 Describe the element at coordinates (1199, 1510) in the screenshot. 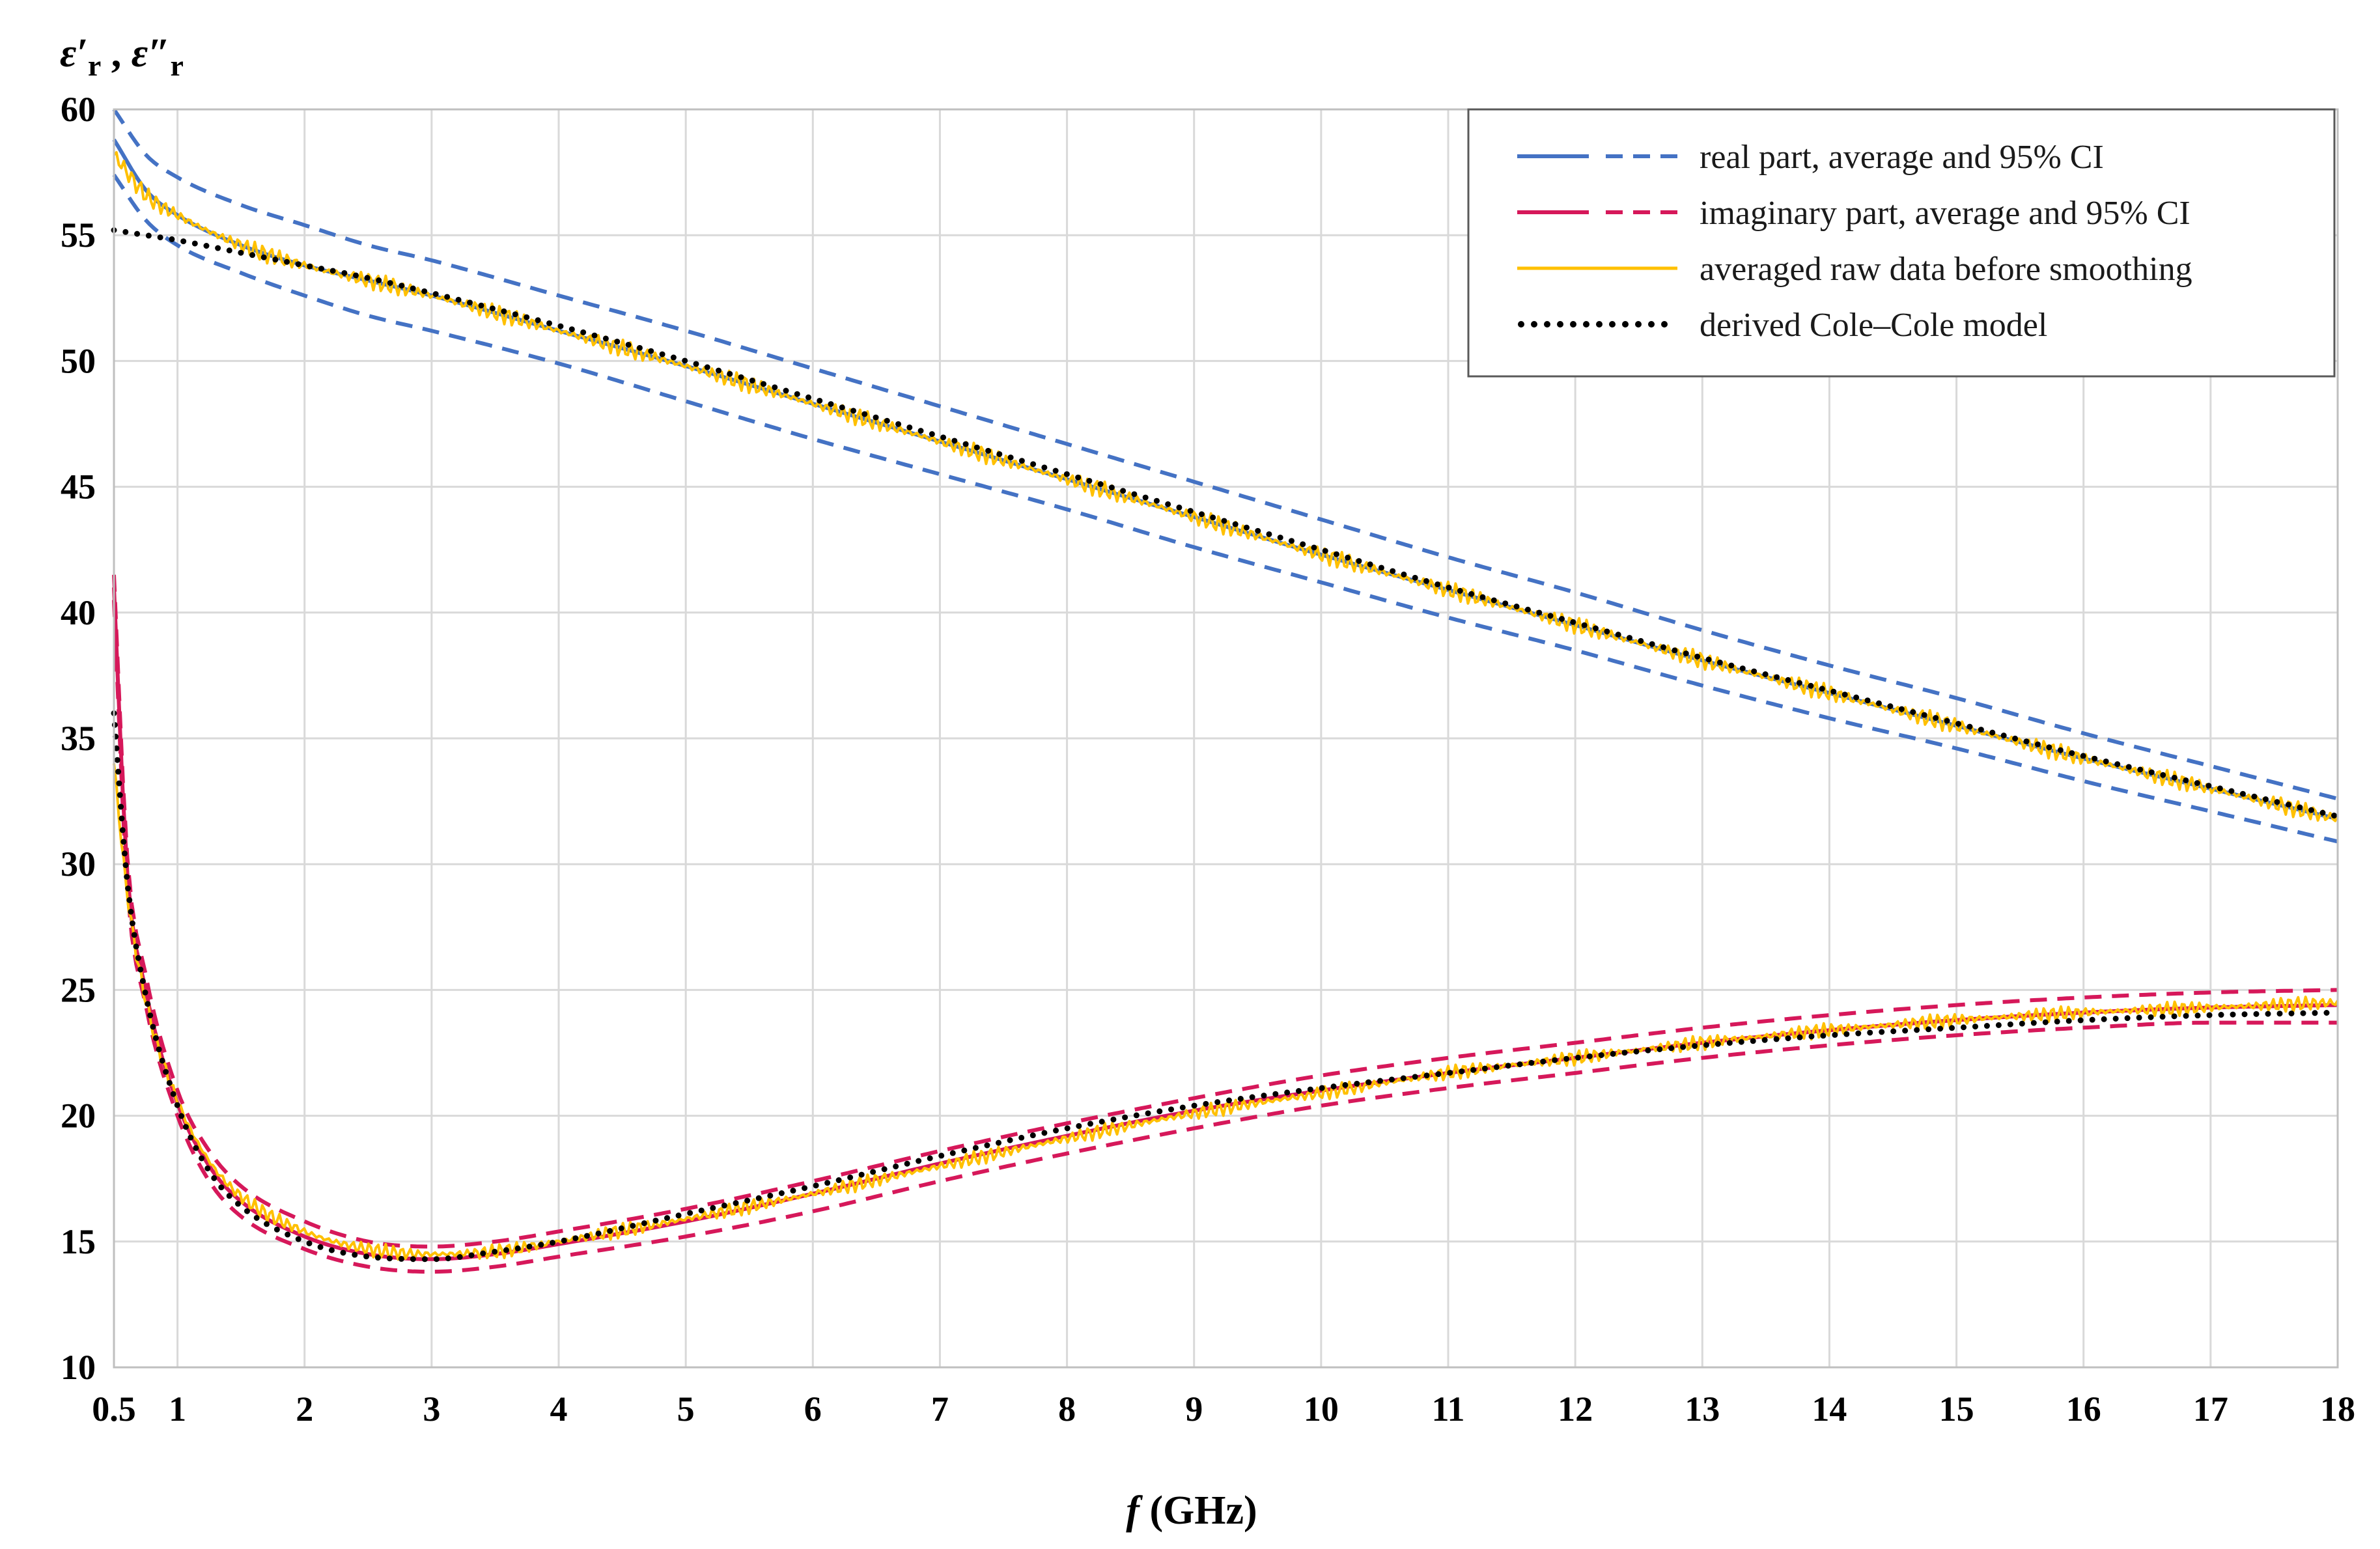

I see `x-title-unit: (GHz)` at that location.